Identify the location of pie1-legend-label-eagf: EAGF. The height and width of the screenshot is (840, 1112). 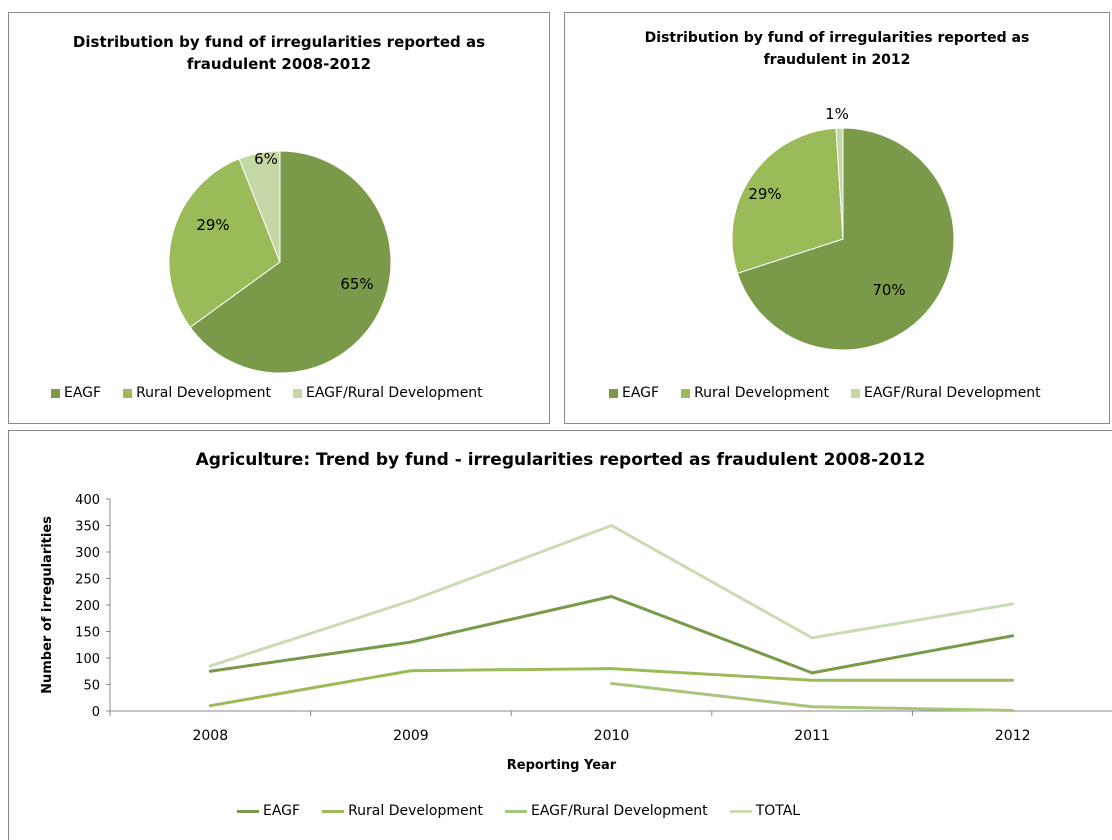
(83, 393).